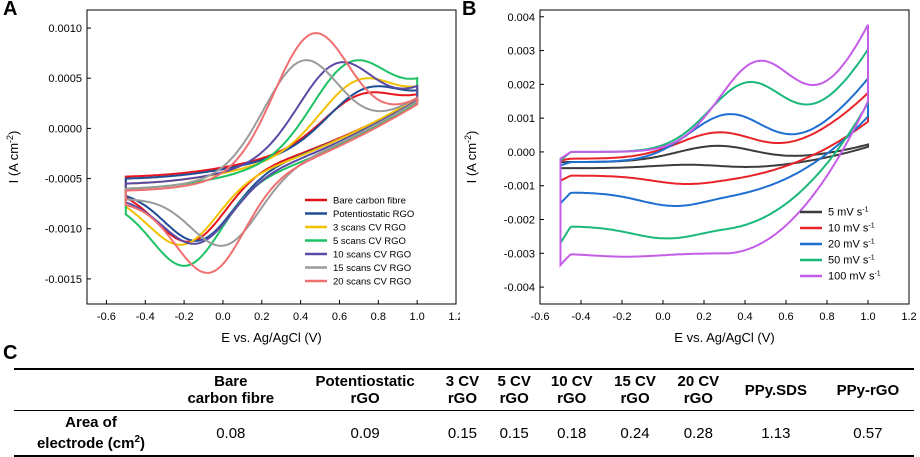 Image resolution: width=920 pixels, height=457 pixels. Describe the element at coordinates (698, 433) in the screenshot. I see `table-cell: 0.28` at that location.